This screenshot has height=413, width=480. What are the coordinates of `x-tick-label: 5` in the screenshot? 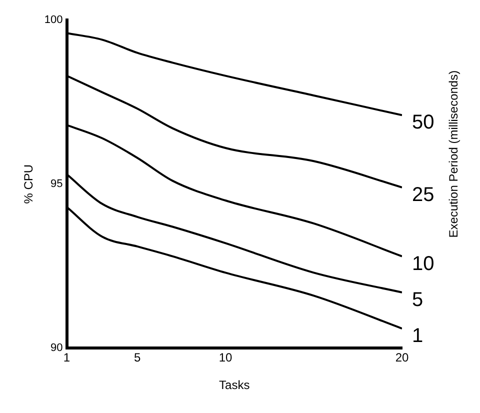 It's located at (137, 357).